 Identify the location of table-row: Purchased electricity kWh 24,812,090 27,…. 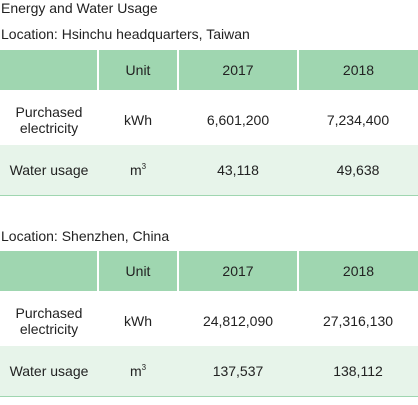
(209, 320).